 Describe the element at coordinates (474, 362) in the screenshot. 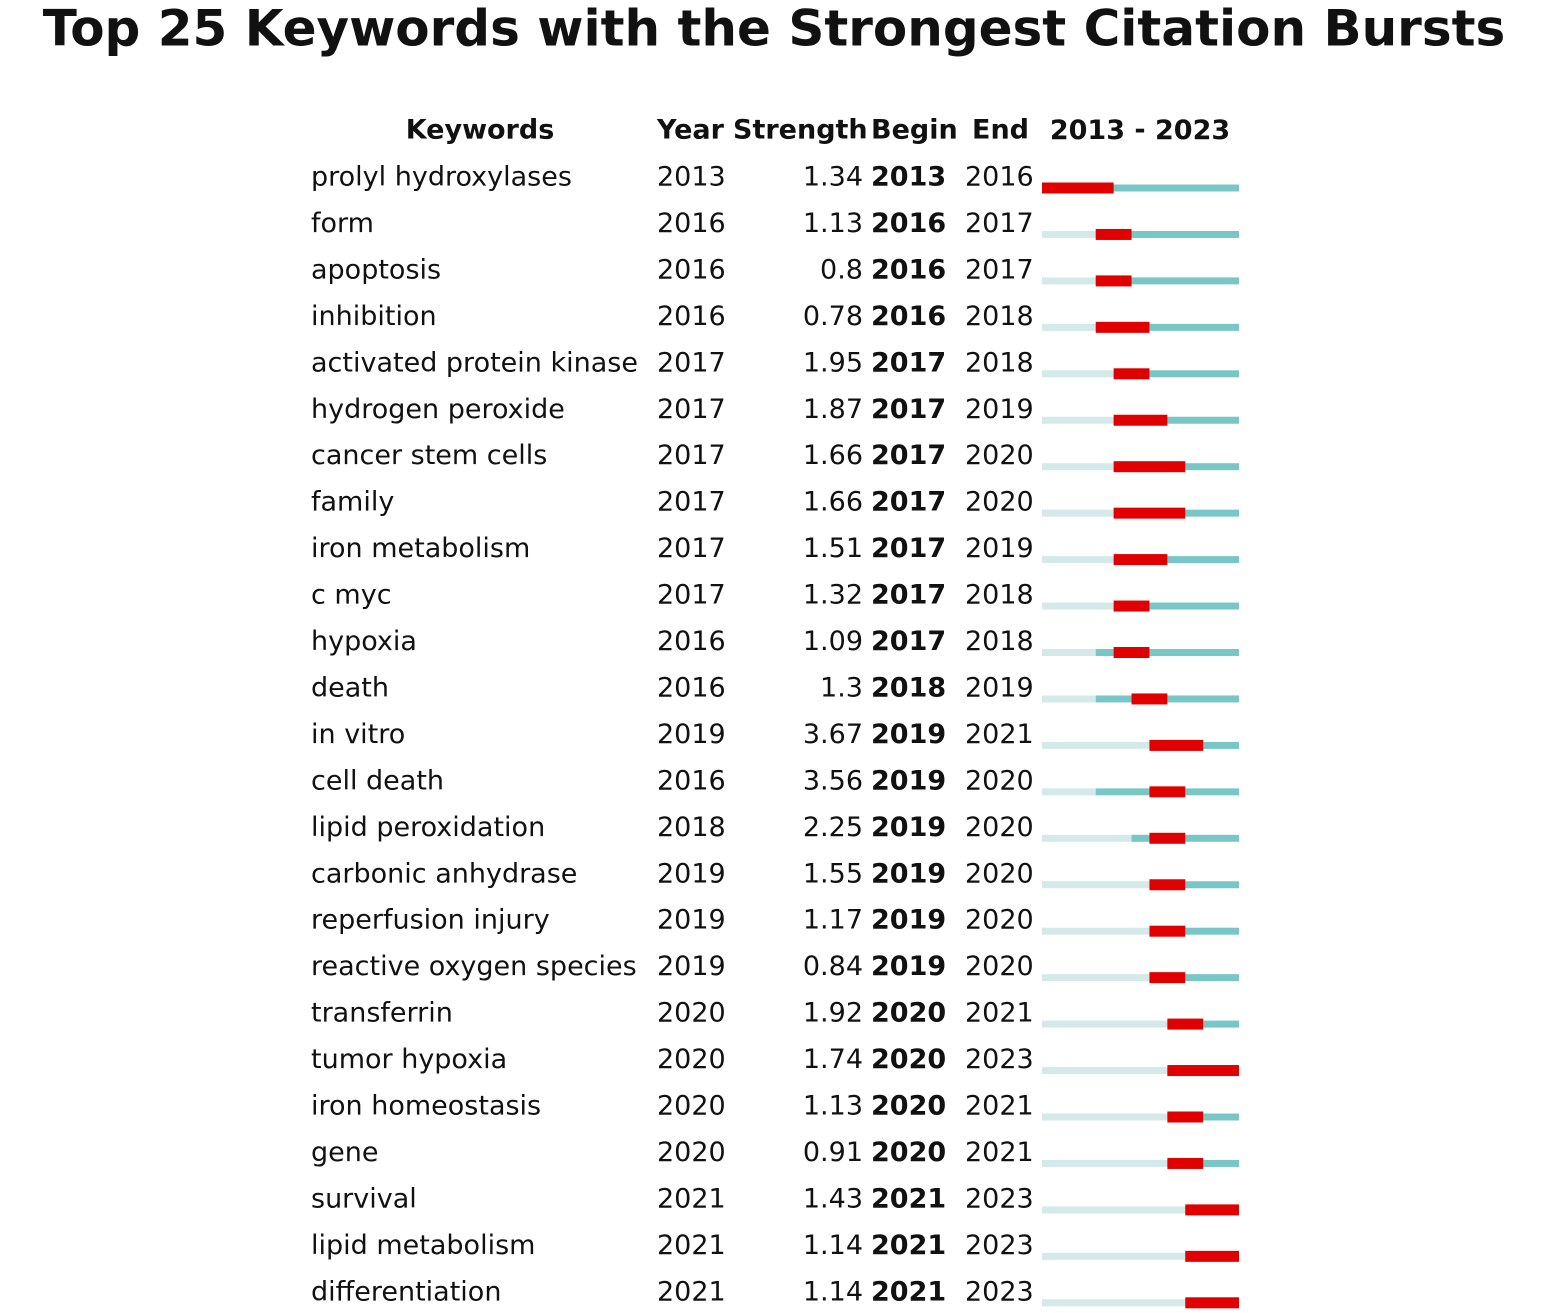

I see `keyword: activated protein kinase` at that location.